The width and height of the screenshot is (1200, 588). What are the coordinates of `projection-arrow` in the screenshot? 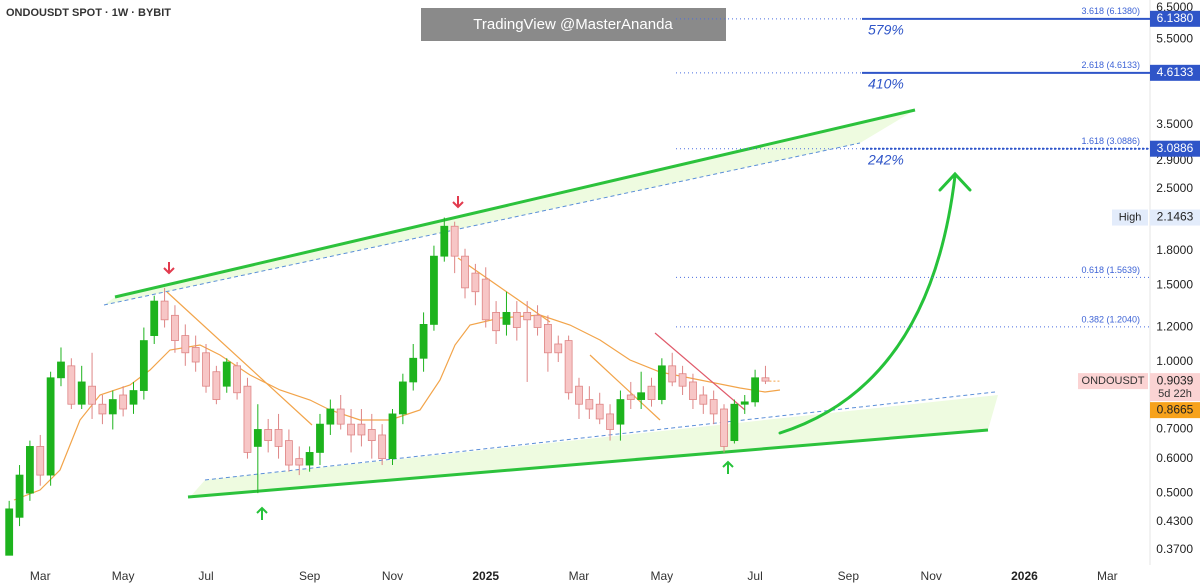 It's located at (875, 303).